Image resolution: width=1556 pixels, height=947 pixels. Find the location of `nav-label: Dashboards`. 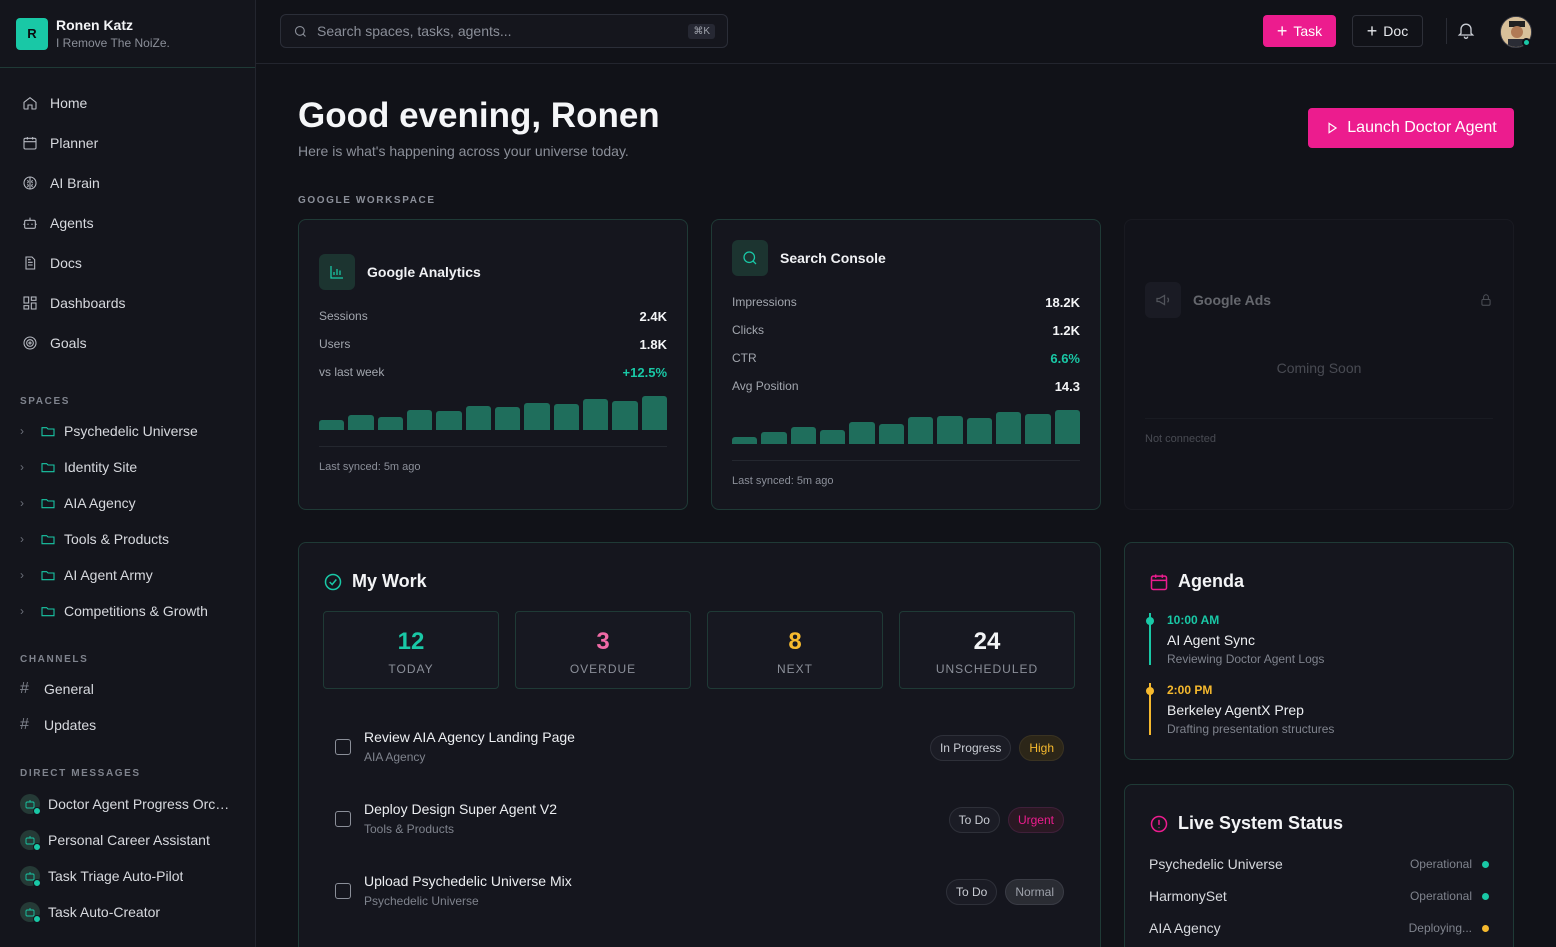

nav-label: Dashboards is located at coordinates (88, 303).